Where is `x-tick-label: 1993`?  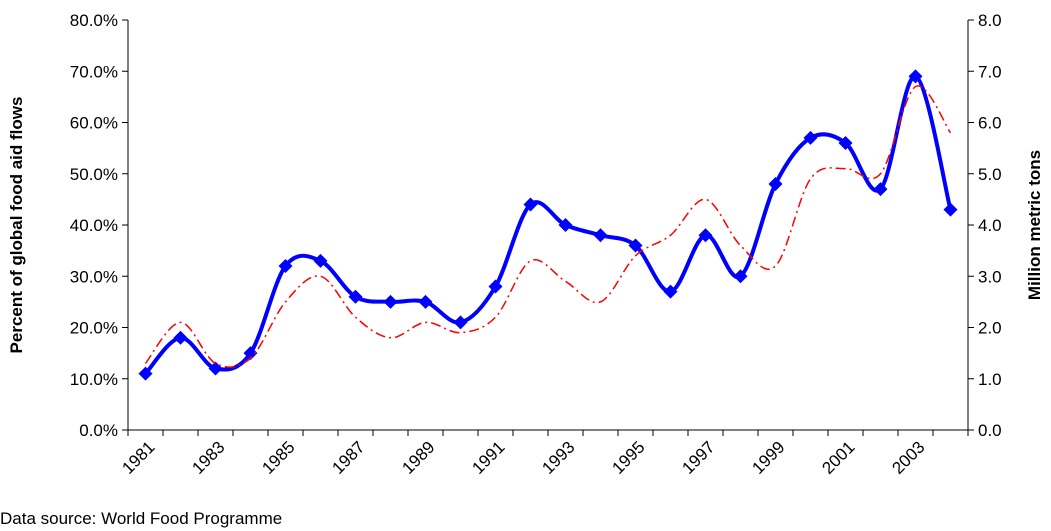
x-tick-label: 1993 is located at coordinates (558, 458).